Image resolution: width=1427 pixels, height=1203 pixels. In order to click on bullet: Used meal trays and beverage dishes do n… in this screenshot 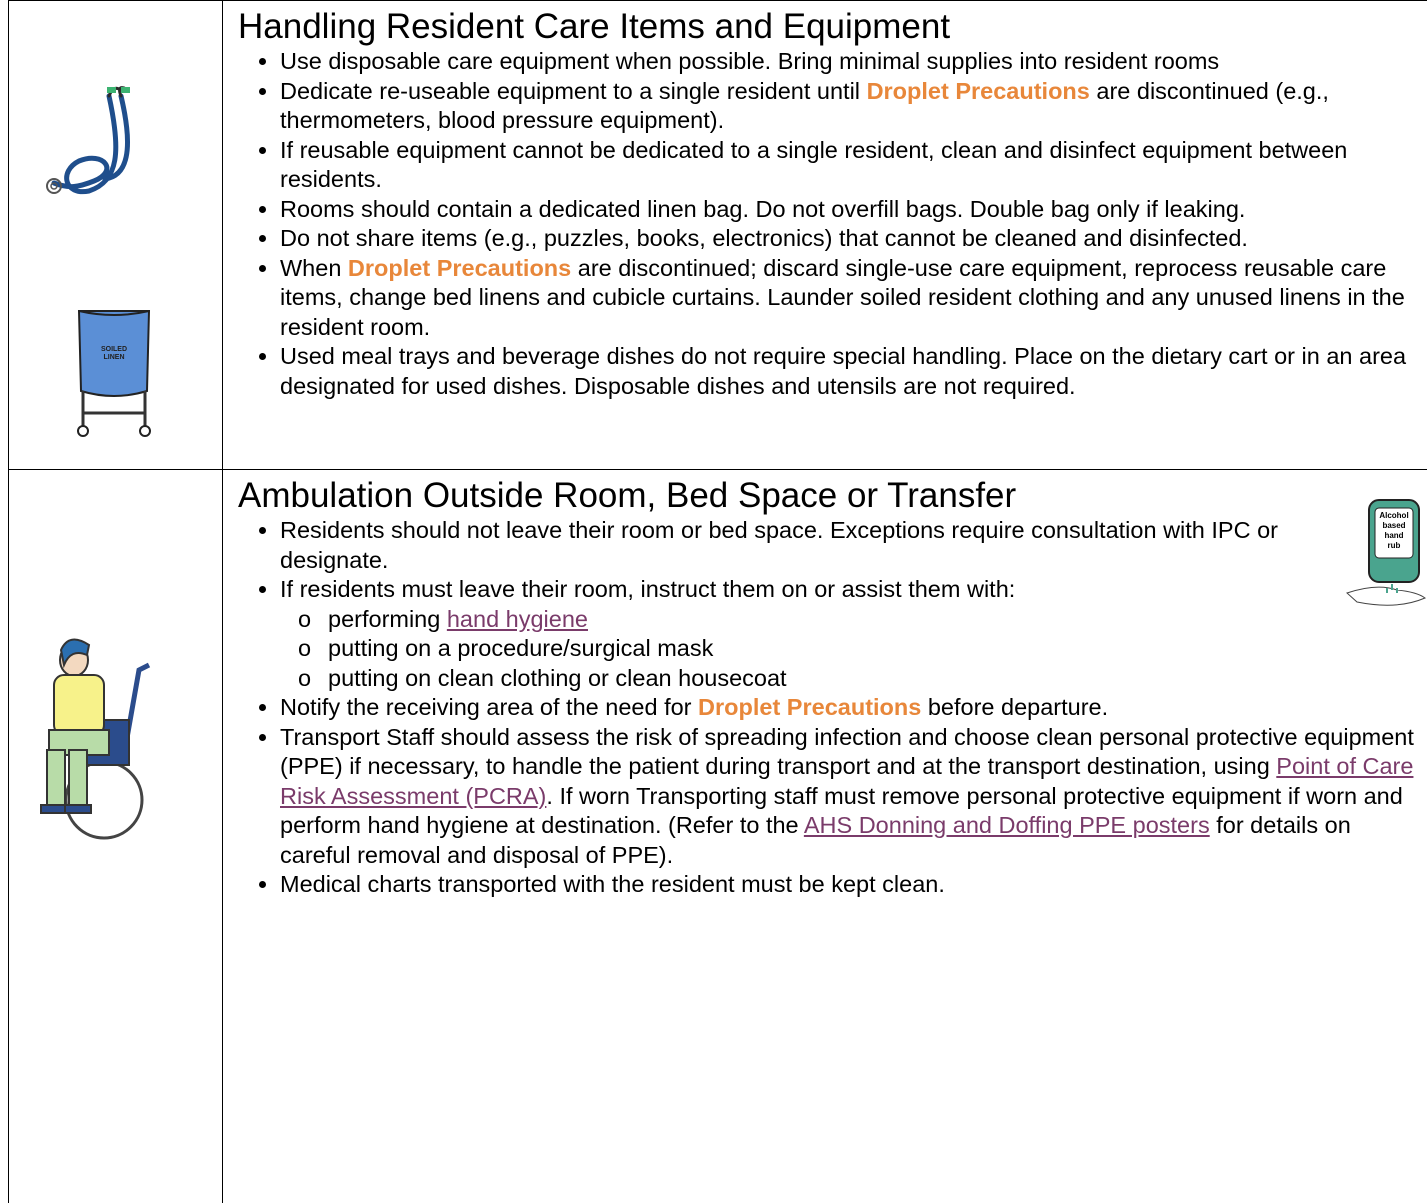, I will do `click(853, 371)`.